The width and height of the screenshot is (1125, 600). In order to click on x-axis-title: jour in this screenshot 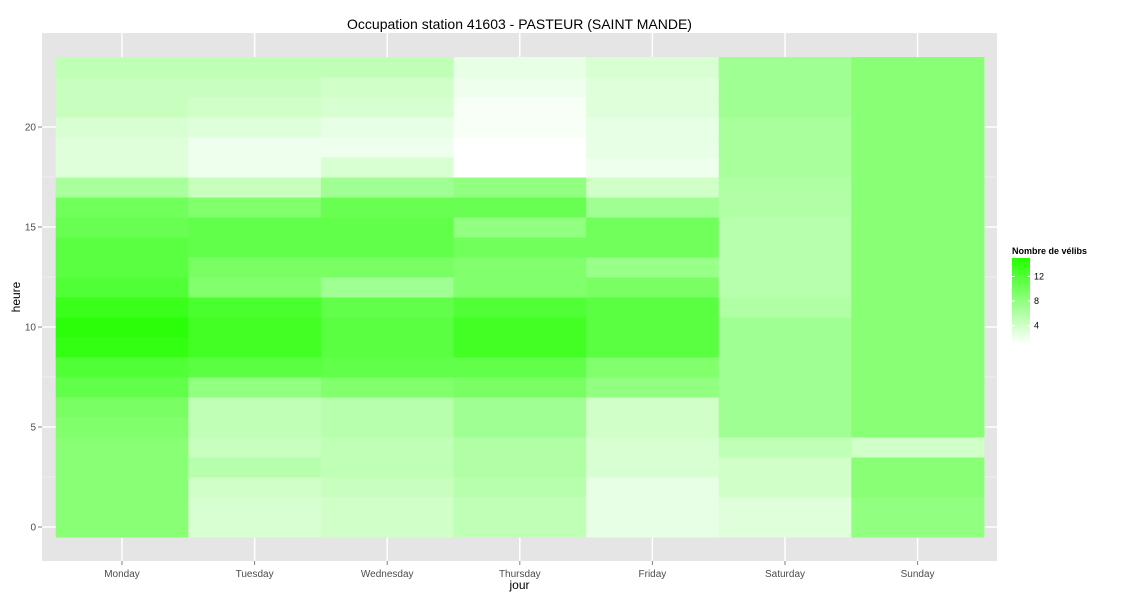, I will do `click(518, 585)`.